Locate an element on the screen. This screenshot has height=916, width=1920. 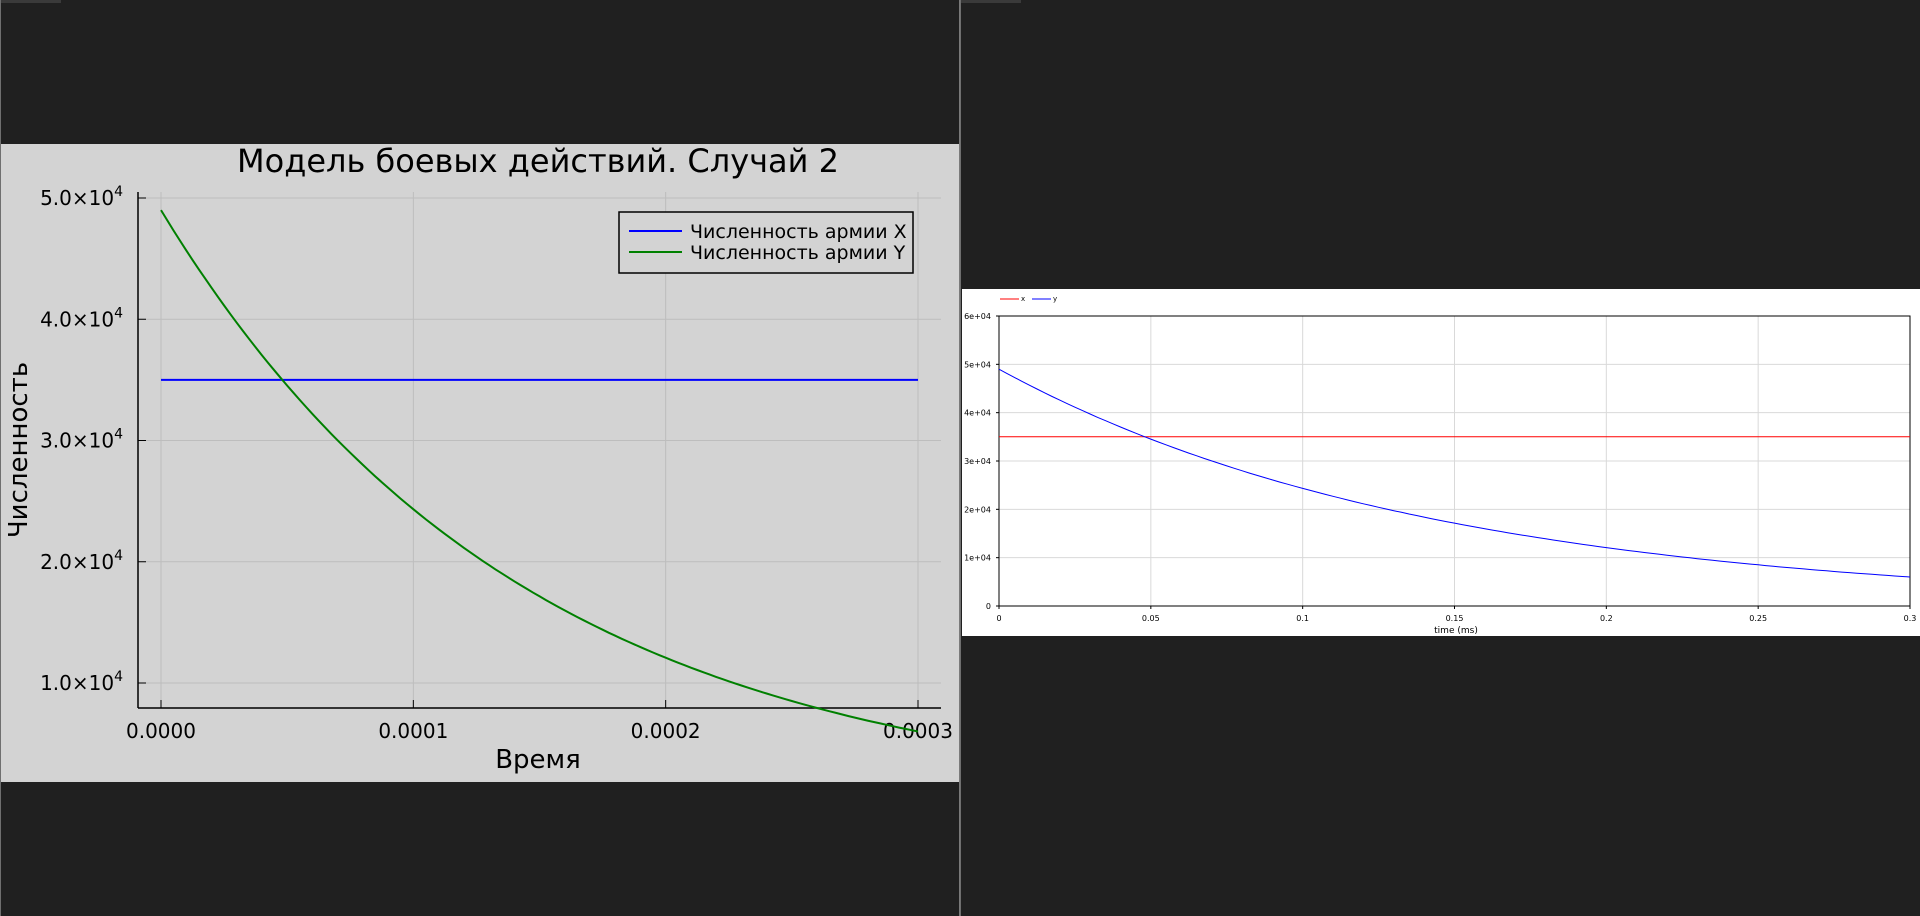
left-tab-stub is located at coordinates (31, 1).